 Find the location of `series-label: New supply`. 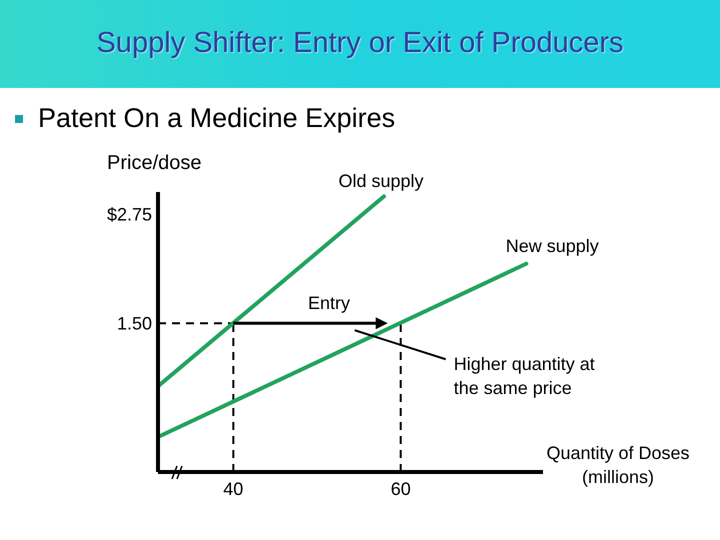

series-label: New supply is located at coordinates (552, 245).